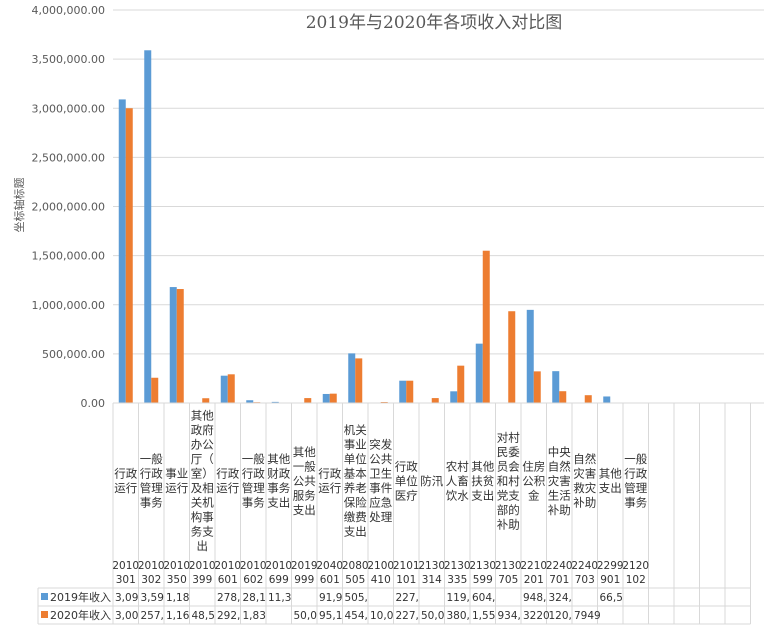 The width and height of the screenshot is (764, 636). I want to click on y-tick-label: 2,000,000.00, so click(68, 207).